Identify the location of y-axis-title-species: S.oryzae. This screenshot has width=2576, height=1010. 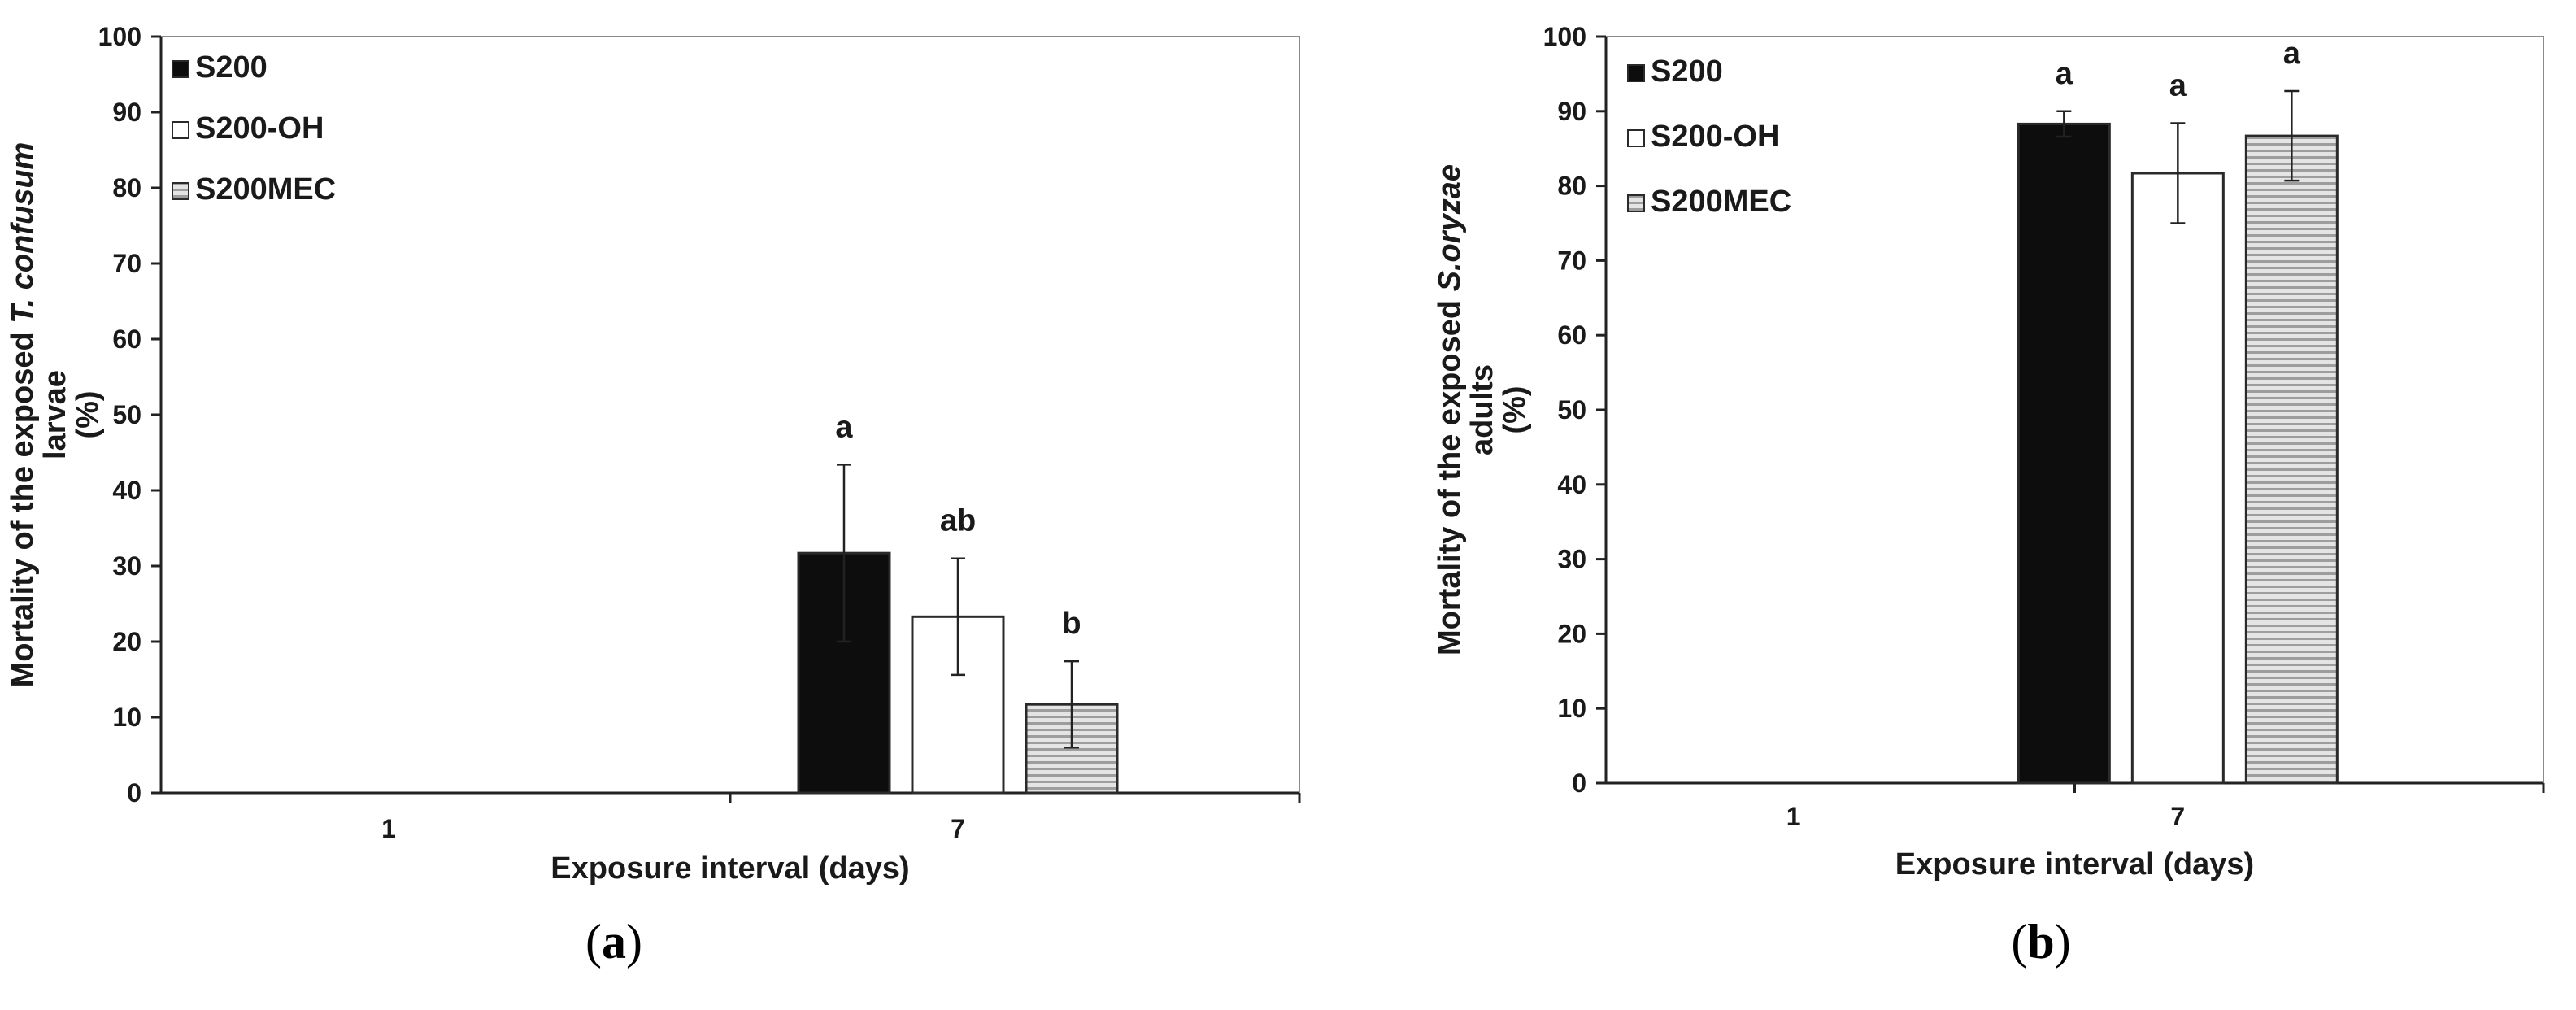
(1450, 227).